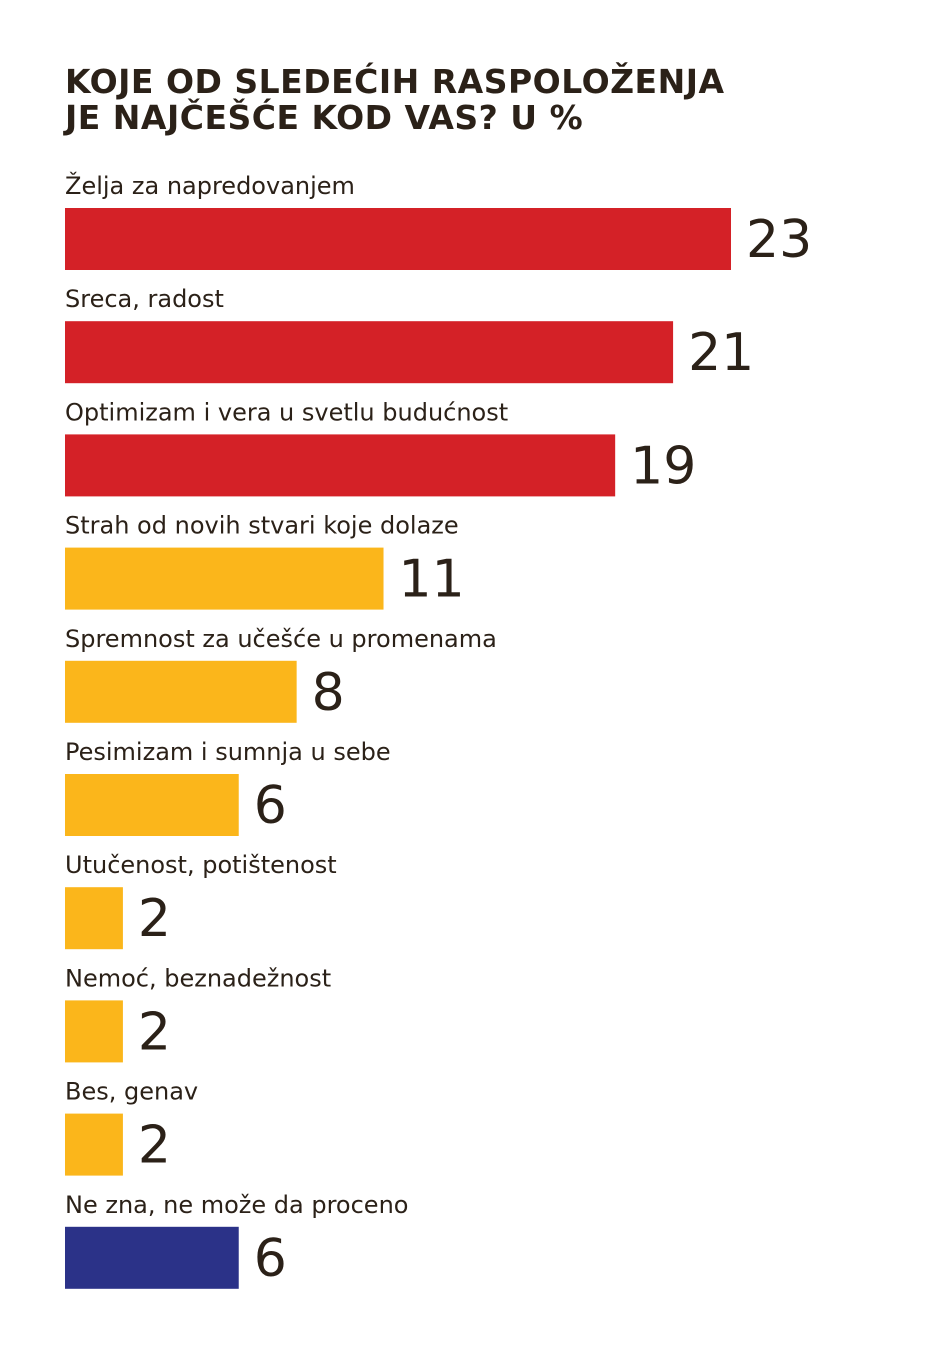 The image size is (940, 1356). I want to click on category-label: Strah od novih stvari koje dolaze, so click(262, 526).